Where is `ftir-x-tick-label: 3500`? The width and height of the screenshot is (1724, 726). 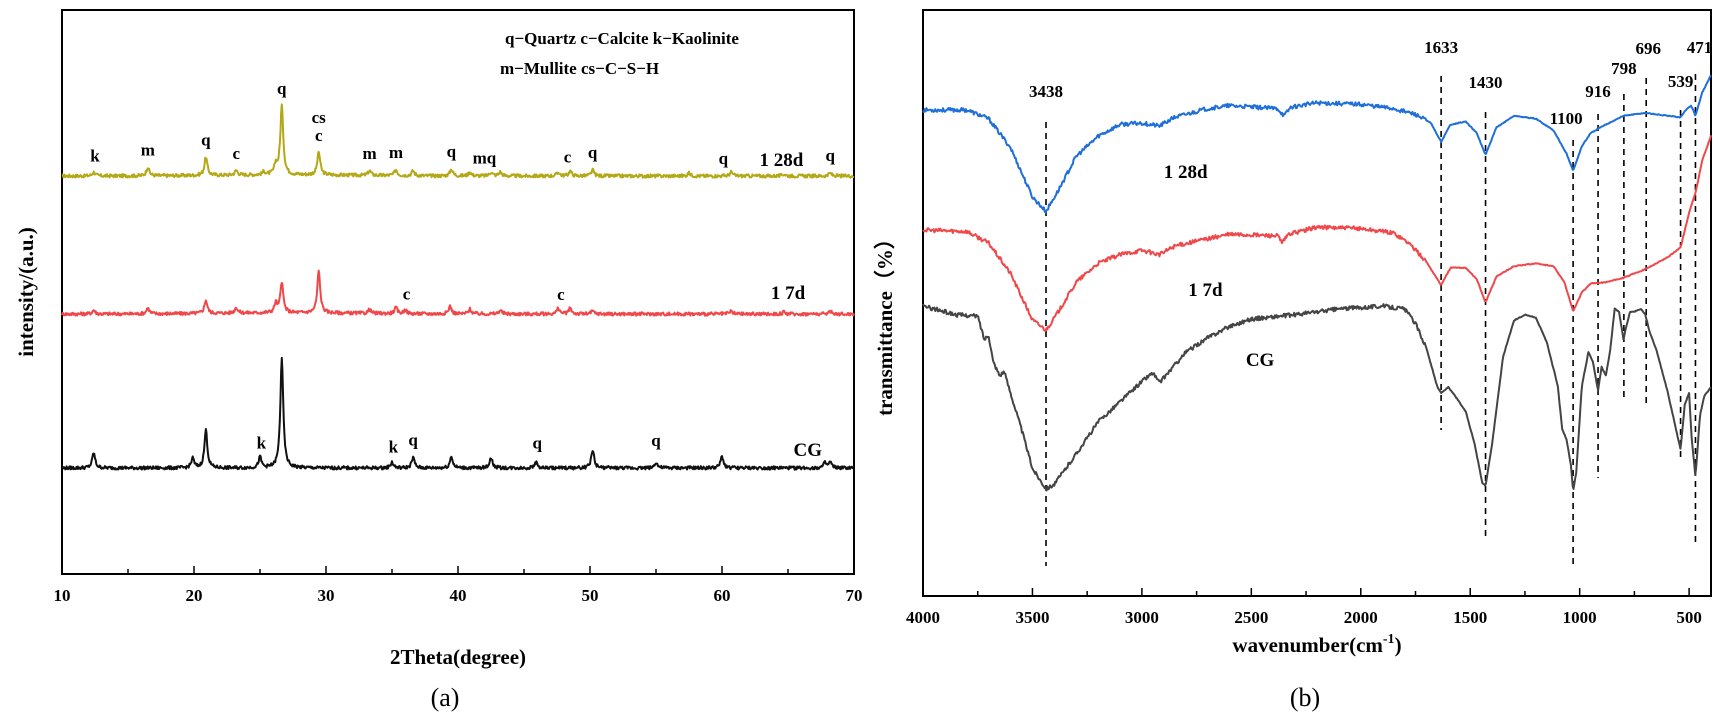 ftir-x-tick-label: 3500 is located at coordinates (1032, 617).